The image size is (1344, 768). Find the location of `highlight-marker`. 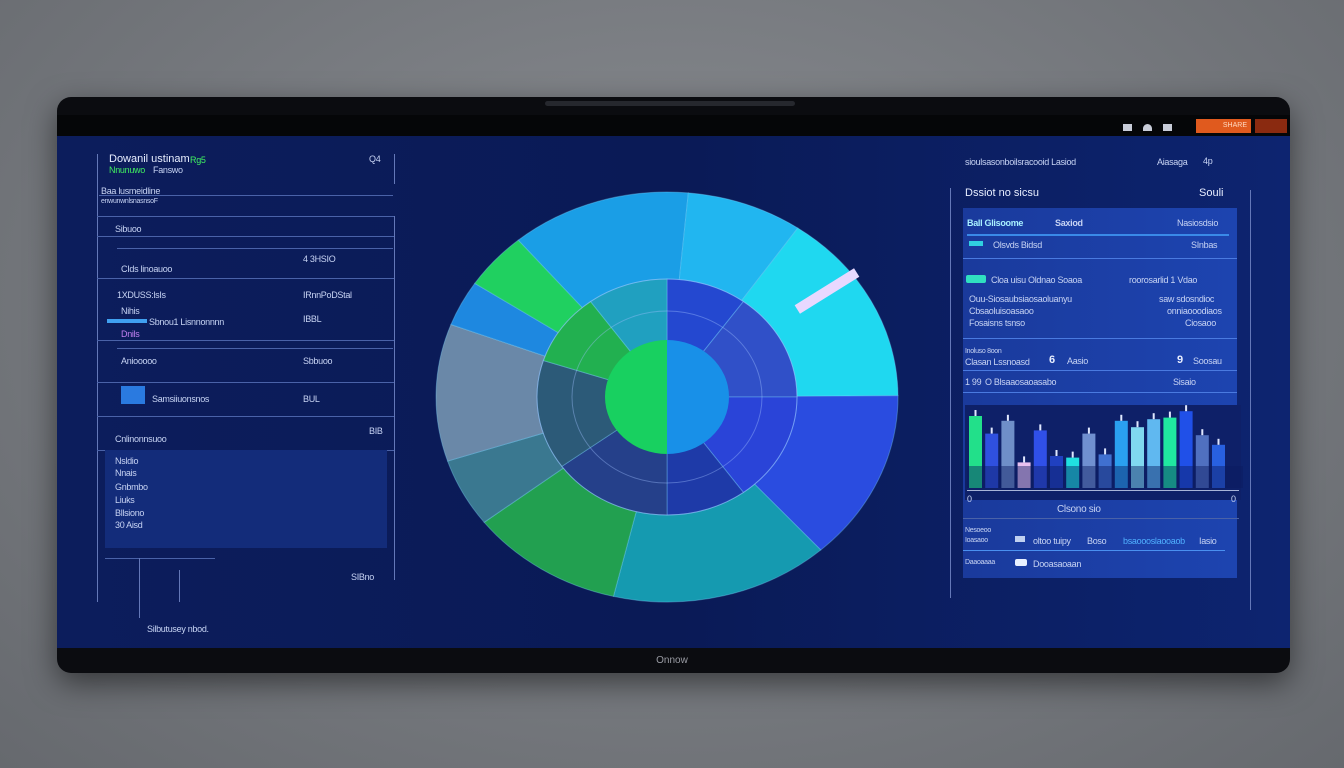

highlight-marker is located at coordinates (827, 291).